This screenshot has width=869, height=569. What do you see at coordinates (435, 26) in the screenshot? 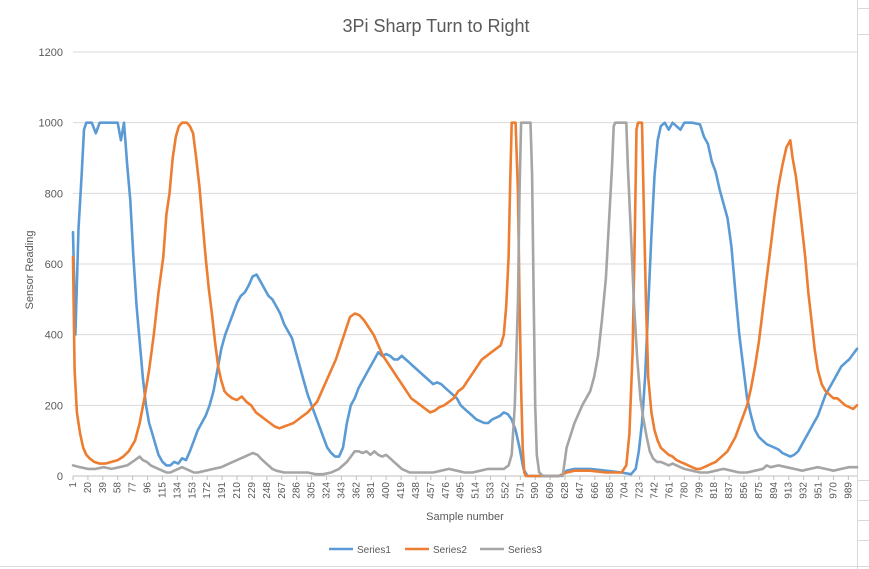
I see `chart-title: 3Pi Sharp Turn to Right` at bounding box center [435, 26].